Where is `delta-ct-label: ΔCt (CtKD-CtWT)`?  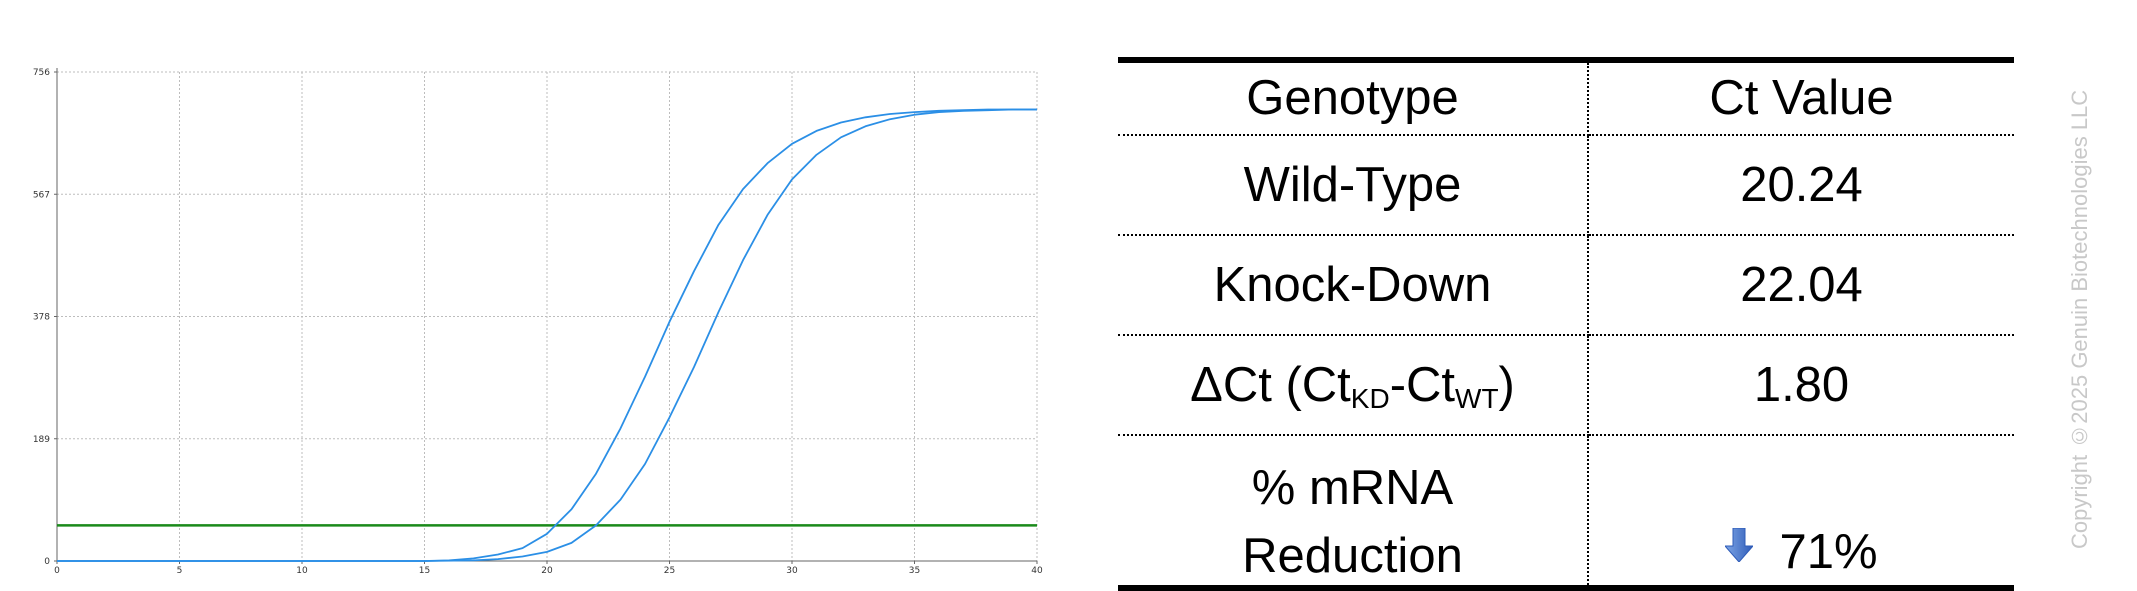
delta-ct-label: ΔCt (CtKD-CtWT) is located at coordinates (1353, 385).